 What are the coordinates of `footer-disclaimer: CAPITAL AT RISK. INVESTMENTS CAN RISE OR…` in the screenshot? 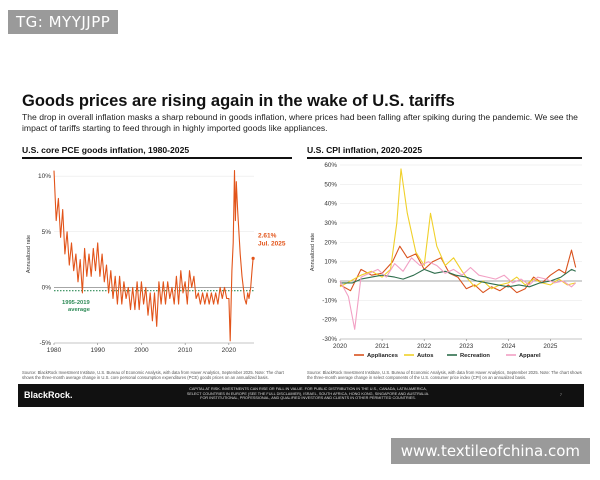 It's located at (308, 394).